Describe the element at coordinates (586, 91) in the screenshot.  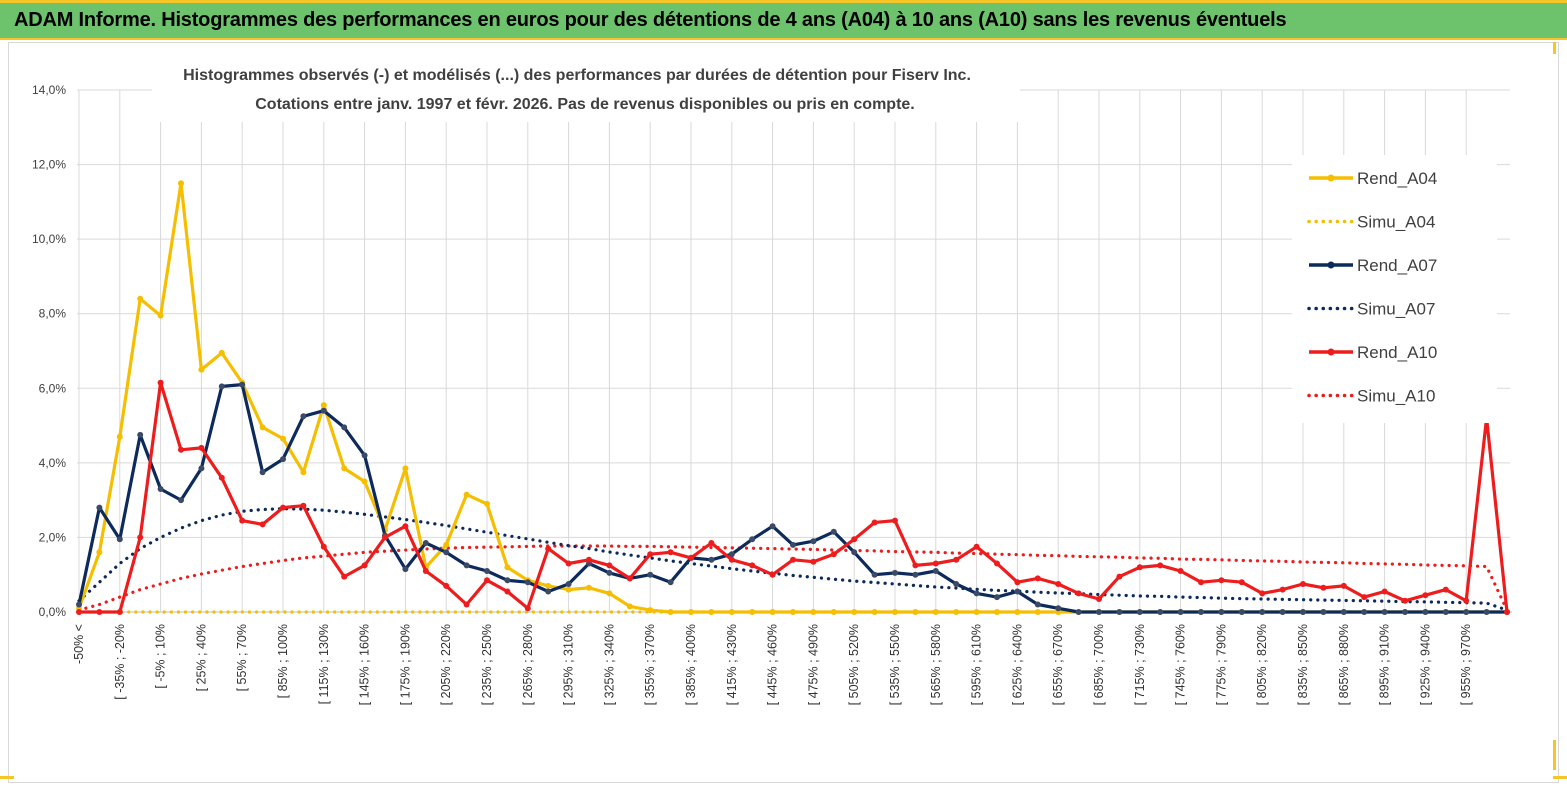
I see `chart-title-box` at that location.